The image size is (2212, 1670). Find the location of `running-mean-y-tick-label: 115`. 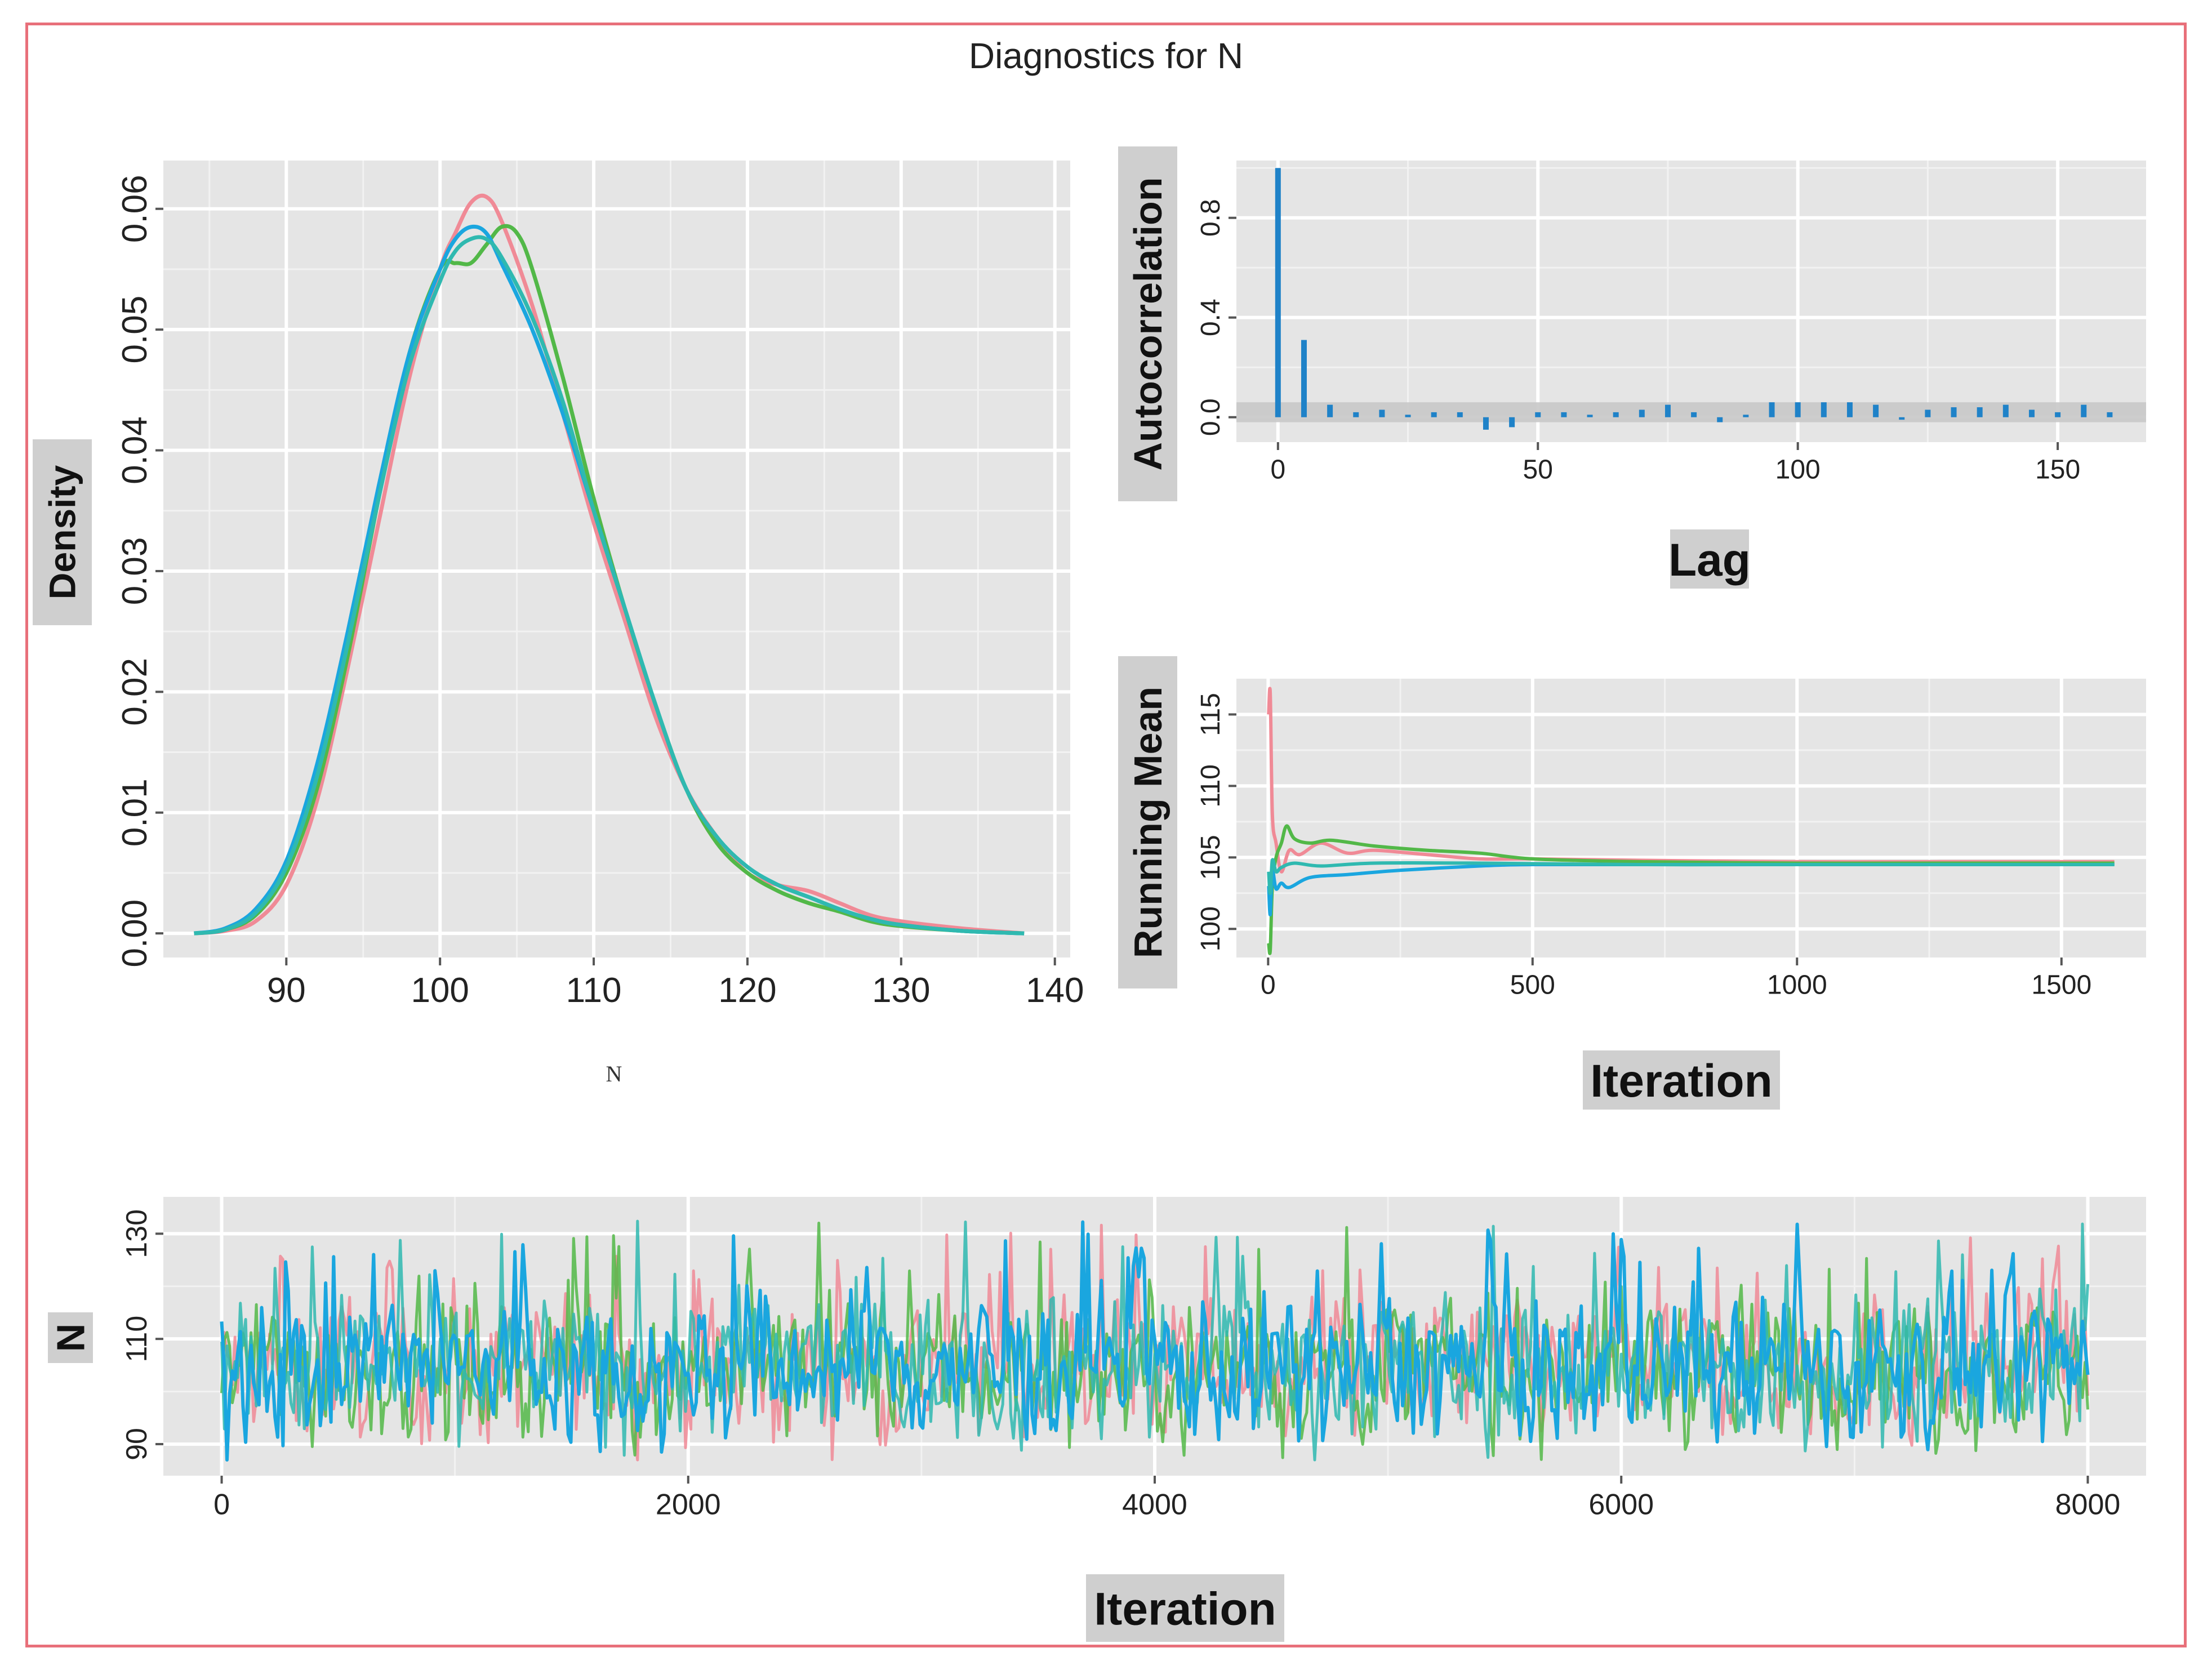

running-mean-y-tick-label: 115 is located at coordinates (1211, 714).